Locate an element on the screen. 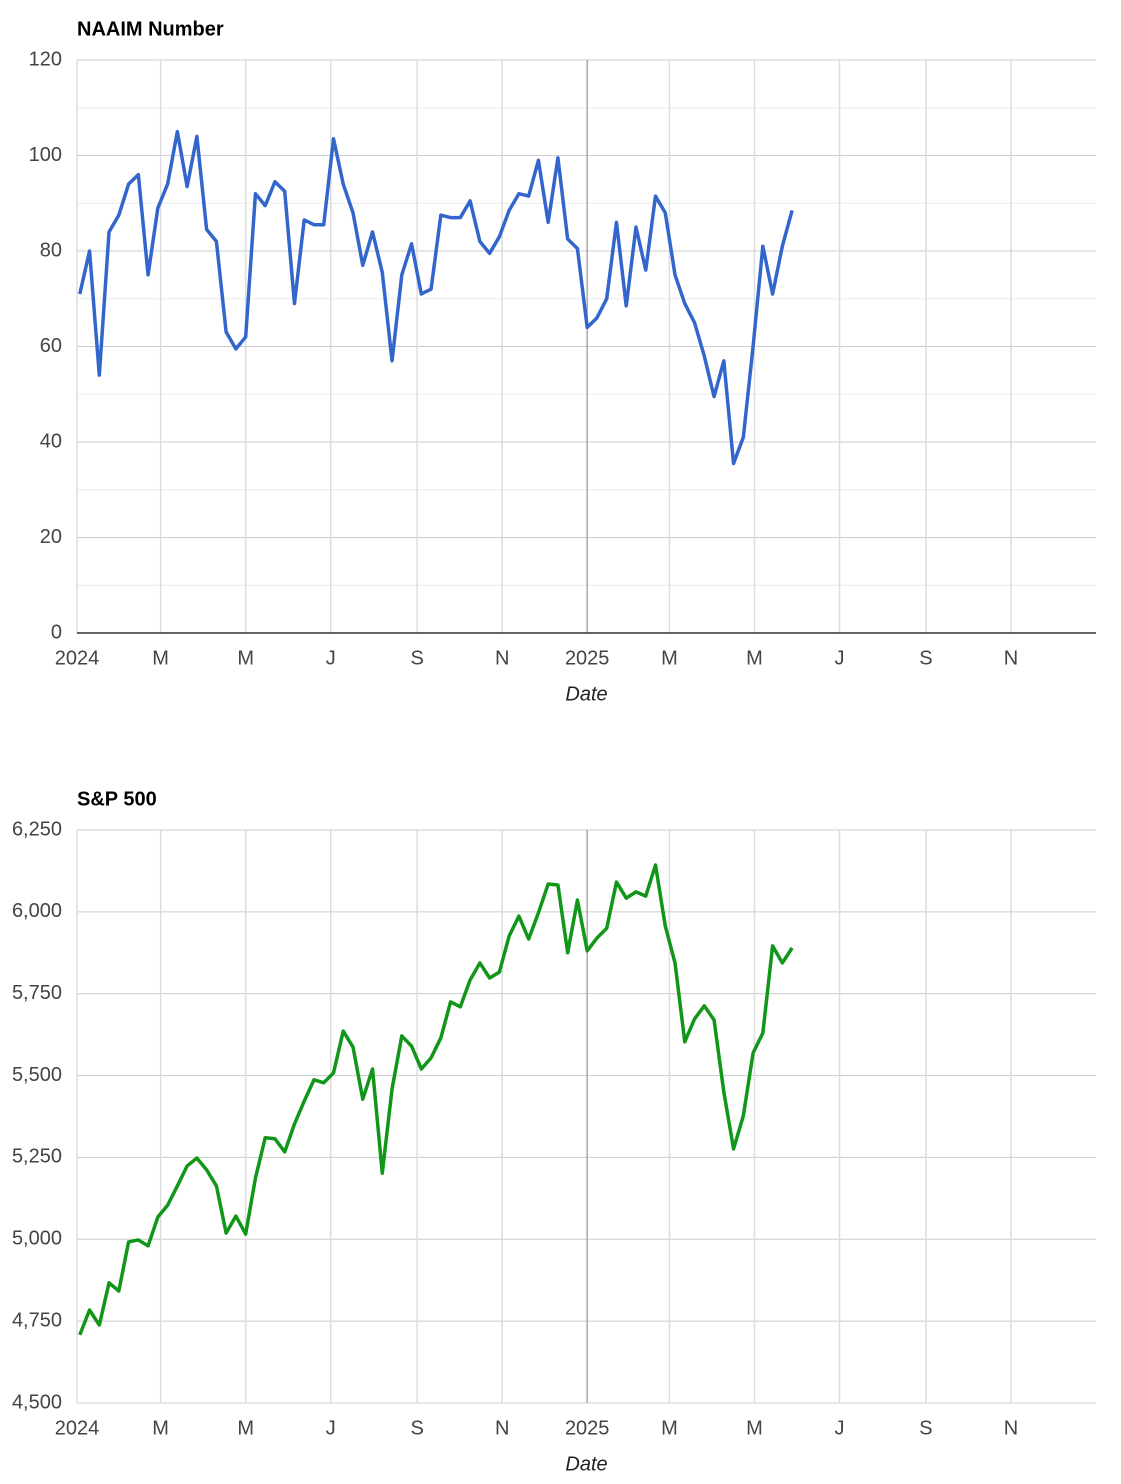 The width and height of the screenshot is (1121, 1484). y-tick-label: 120 is located at coordinates (45, 59).